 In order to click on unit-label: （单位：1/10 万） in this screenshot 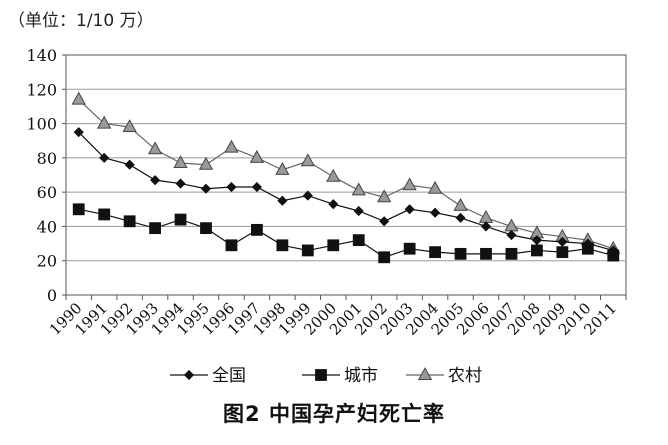, I will do `click(81, 21)`.